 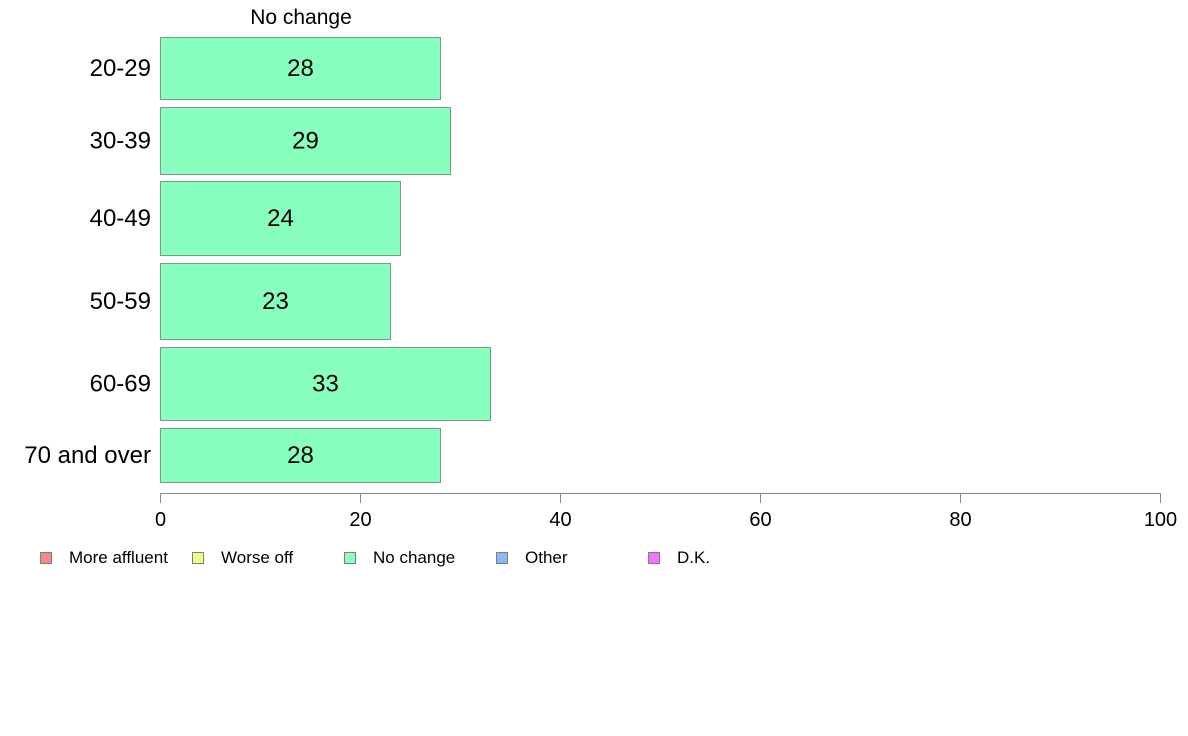 I want to click on category-label: 30-39, so click(x=120, y=141).